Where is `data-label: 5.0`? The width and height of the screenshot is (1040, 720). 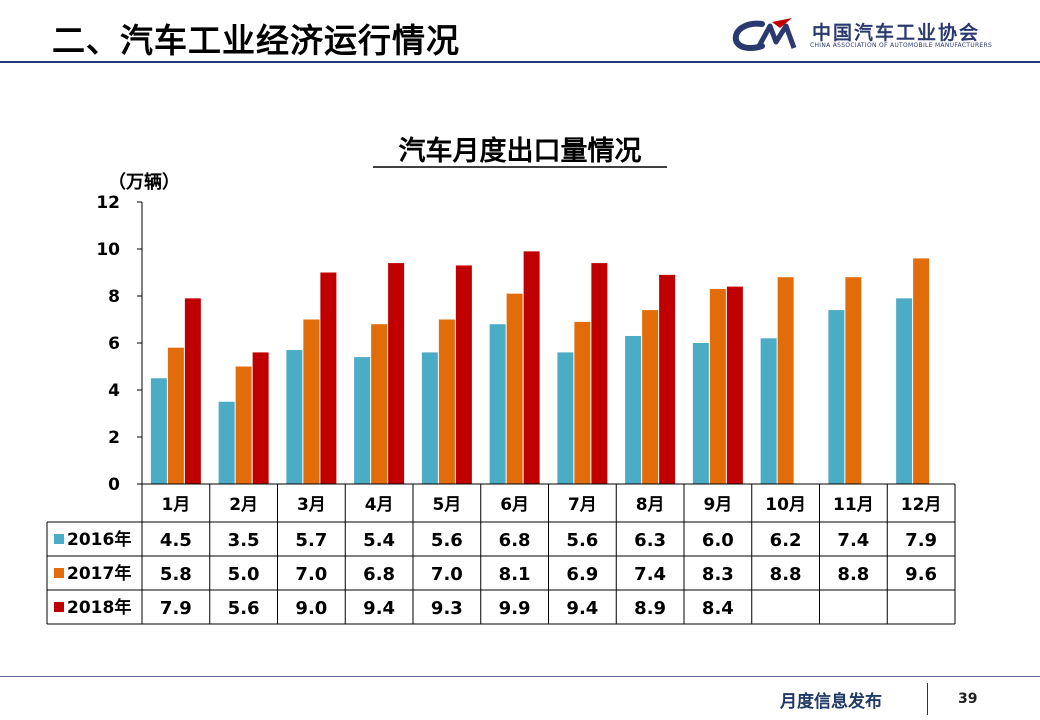
data-label: 5.0 is located at coordinates (244, 574).